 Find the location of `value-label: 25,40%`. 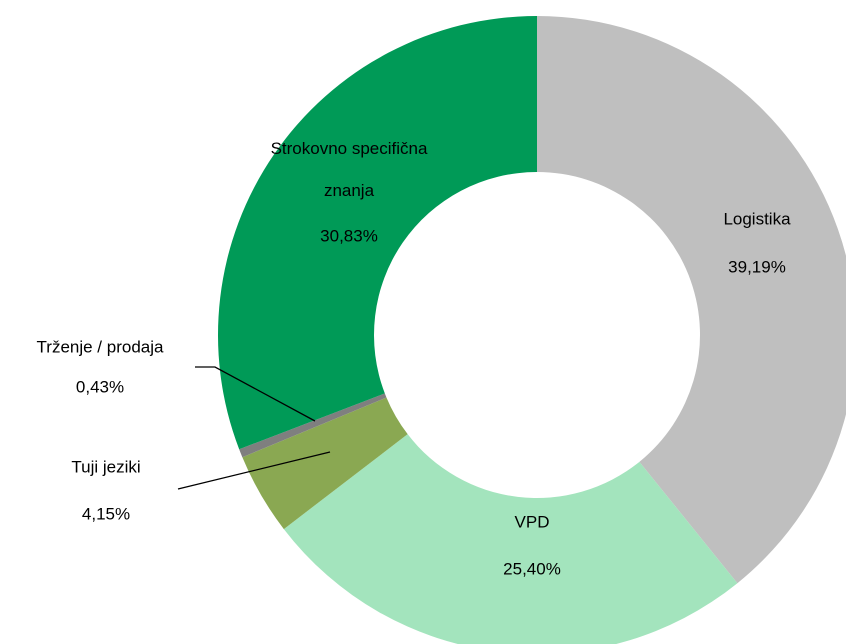

value-label: 25,40% is located at coordinates (532, 568).